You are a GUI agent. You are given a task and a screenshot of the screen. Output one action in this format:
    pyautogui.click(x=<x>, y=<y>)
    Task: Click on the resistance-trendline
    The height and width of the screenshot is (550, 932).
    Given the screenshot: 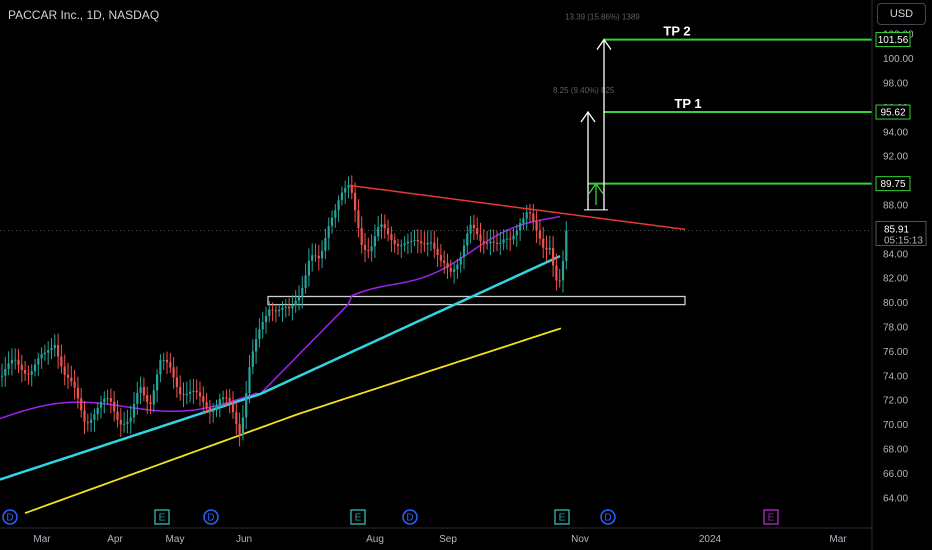 What is the action you would take?
    pyautogui.click(x=517, y=207)
    